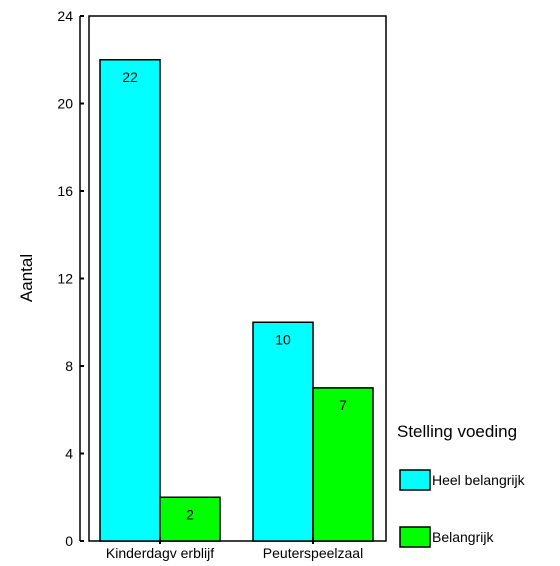 This screenshot has height=566, width=560. What do you see at coordinates (283, 339) in the screenshot?
I see `data-label: 10` at bounding box center [283, 339].